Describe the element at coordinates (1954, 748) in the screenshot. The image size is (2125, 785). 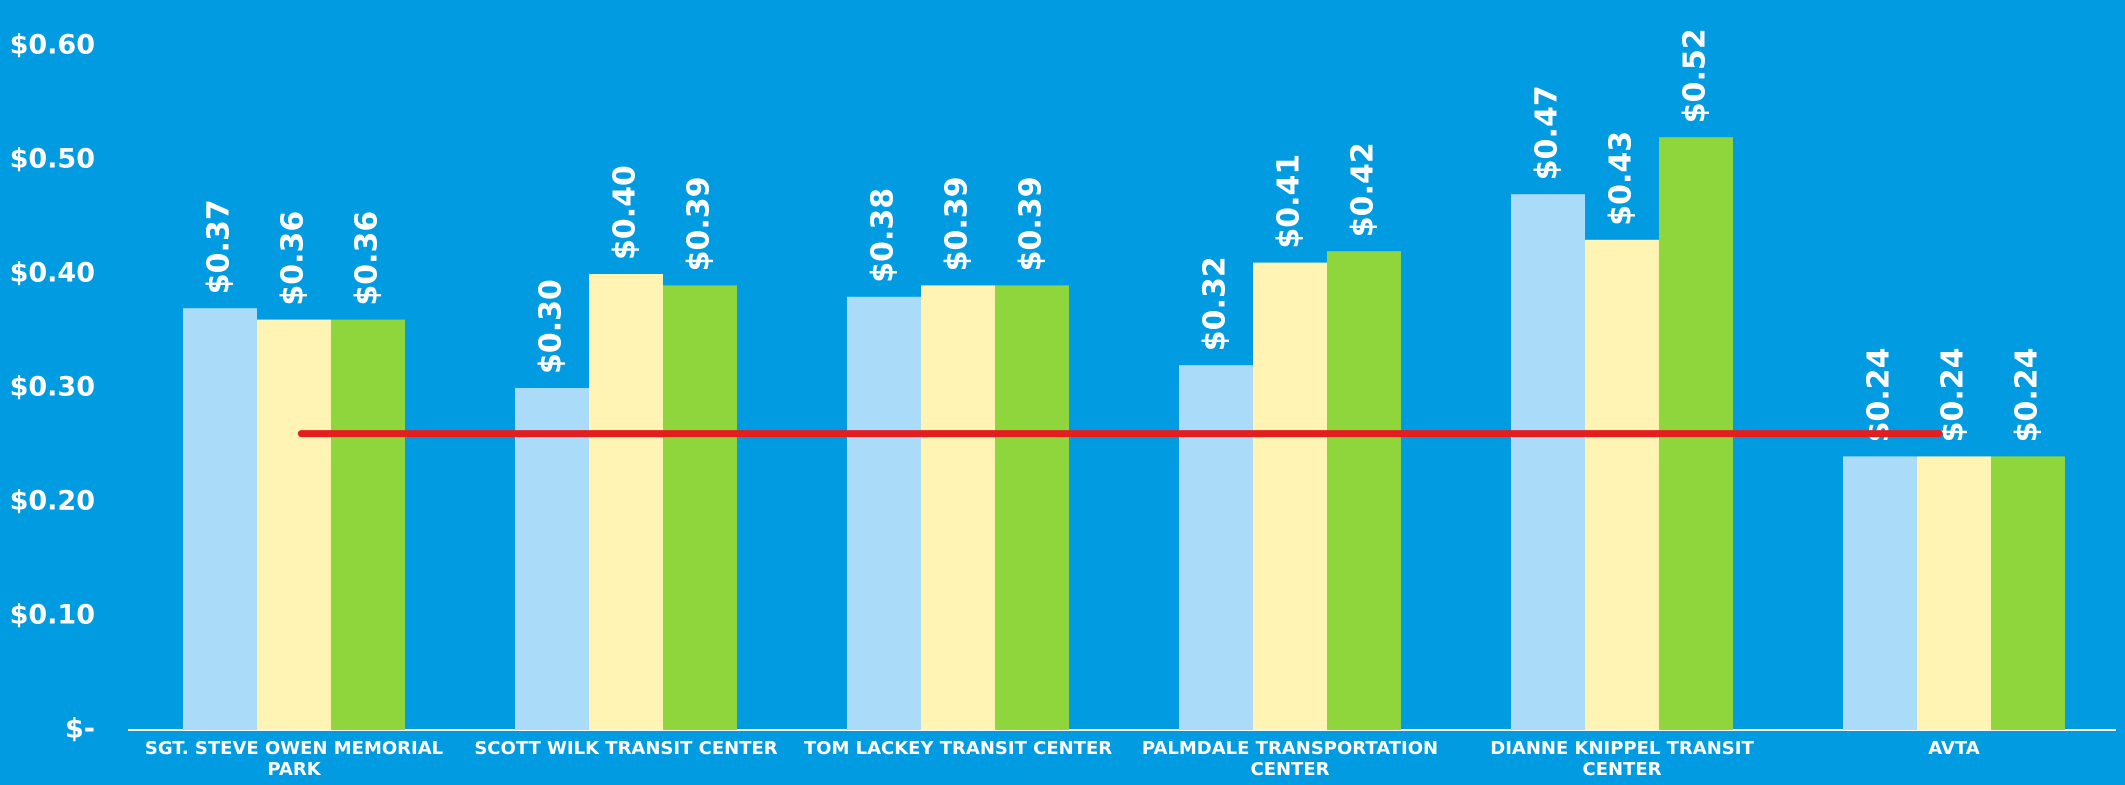
I see `x-tick-label: AVTA` at that location.